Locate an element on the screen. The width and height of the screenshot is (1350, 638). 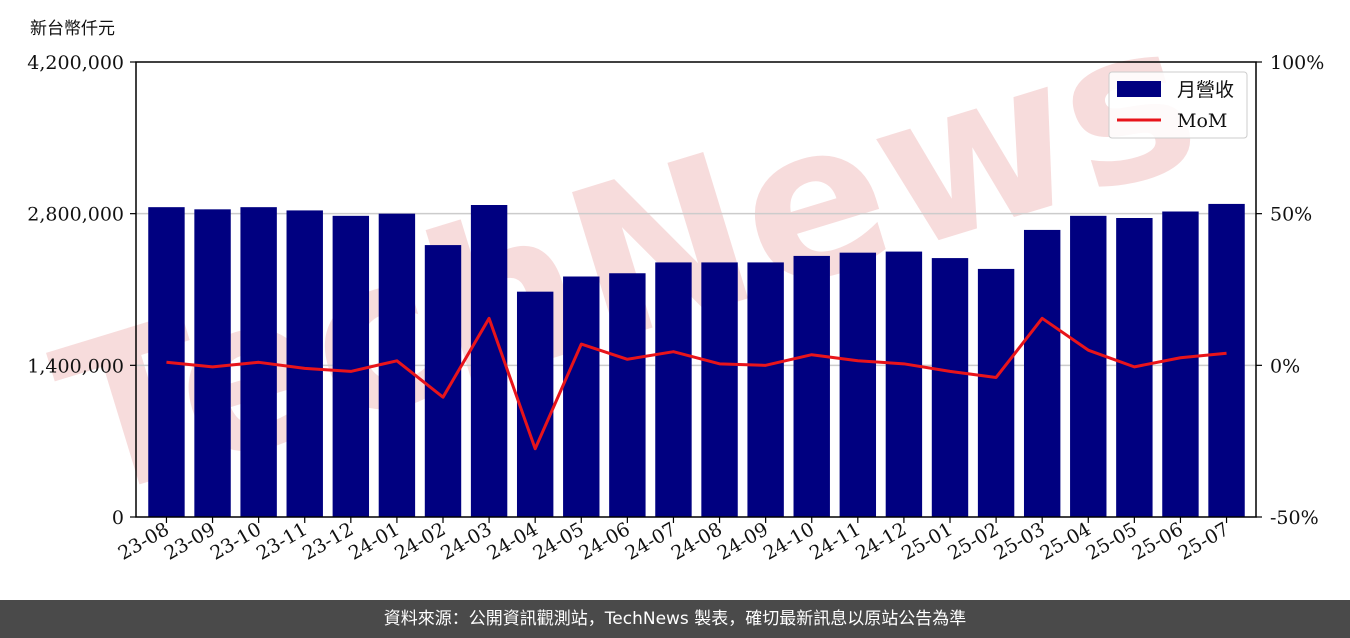
x-tick-label: 25-04 is located at coordinates (1065, 541).